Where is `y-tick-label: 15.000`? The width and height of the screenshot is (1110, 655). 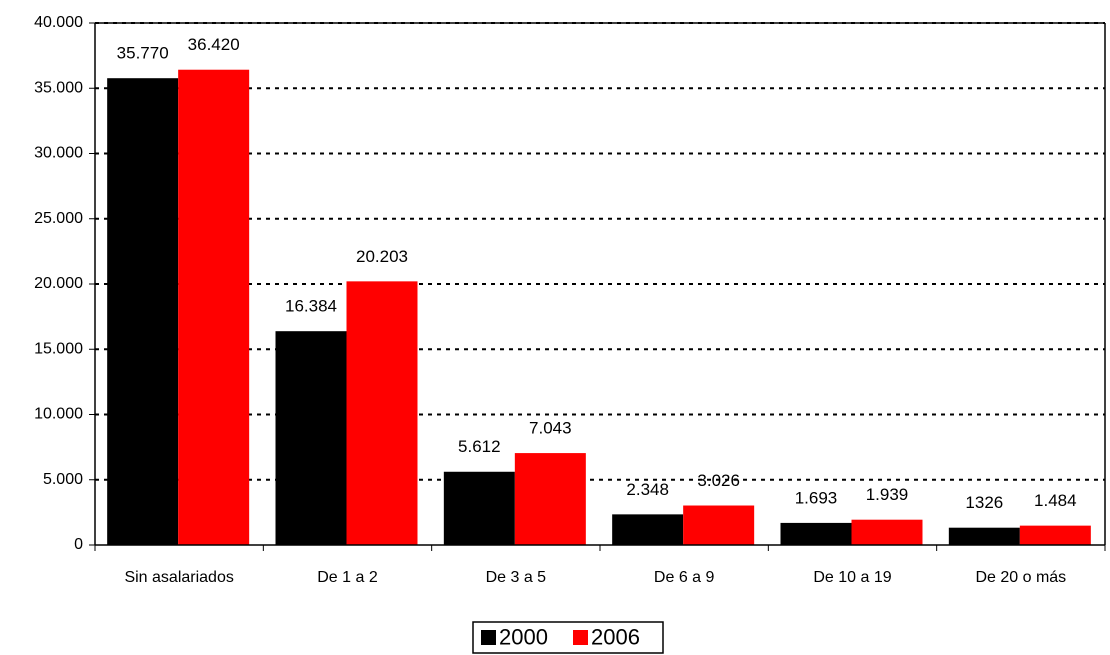
y-tick-label: 15.000 is located at coordinates (58, 348).